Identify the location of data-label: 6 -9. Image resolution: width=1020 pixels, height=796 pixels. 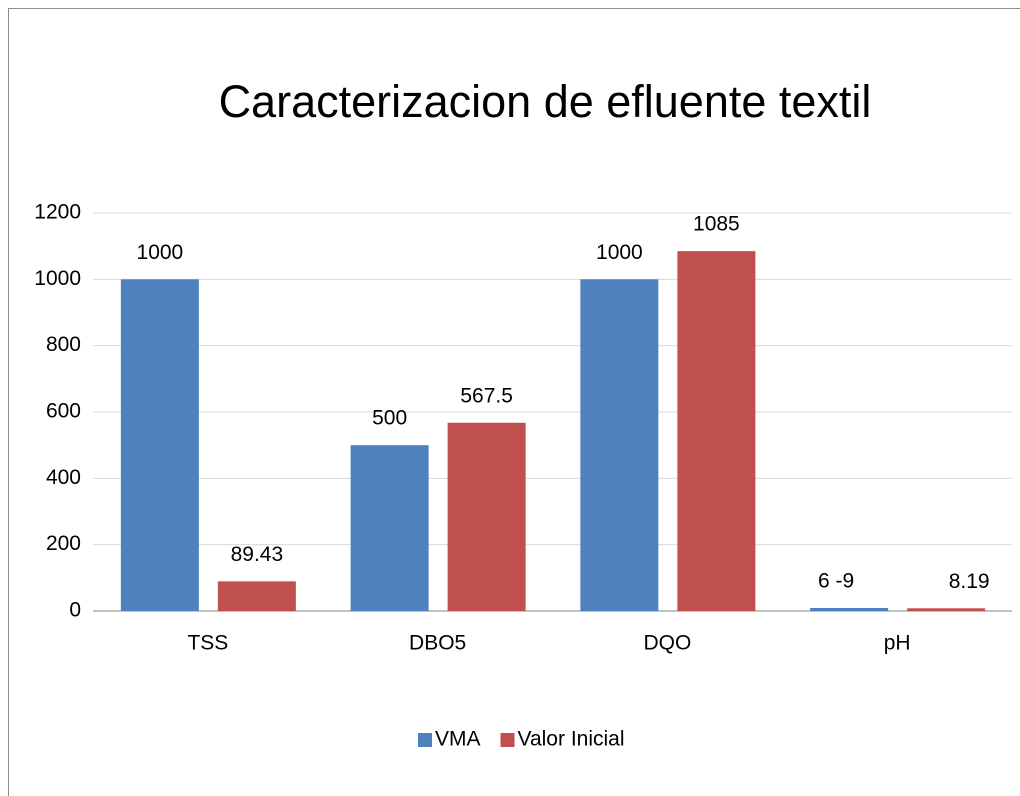
(836, 581).